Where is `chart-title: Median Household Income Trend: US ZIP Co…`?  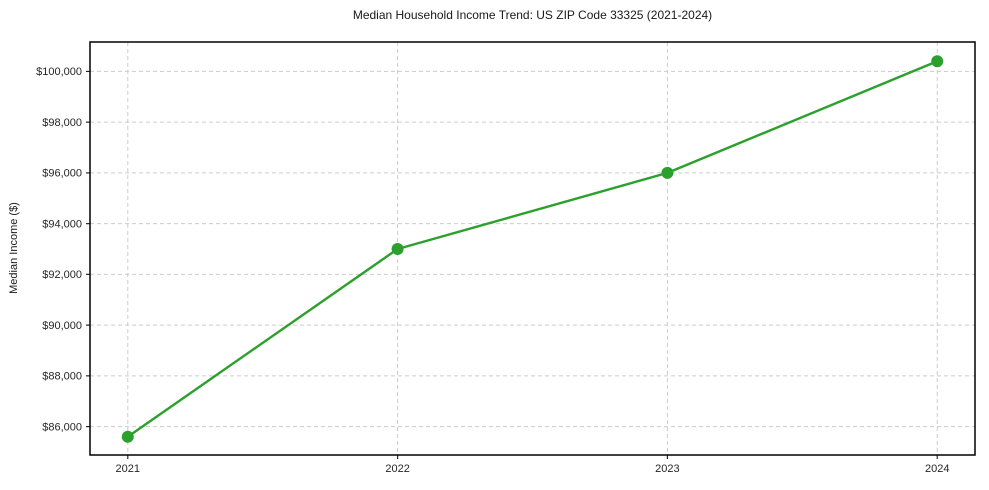
chart-title: Median Household Income Trend: US ZIP Co… is located at coordinates (532, 15).